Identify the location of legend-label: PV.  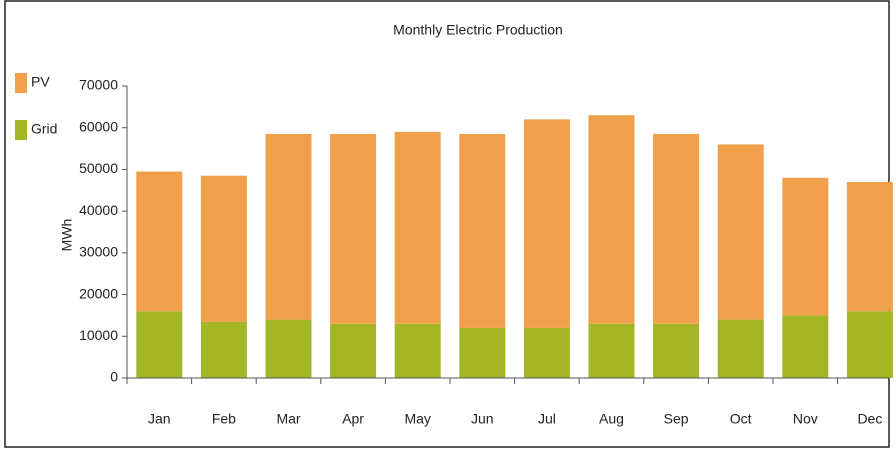
(40, 82).